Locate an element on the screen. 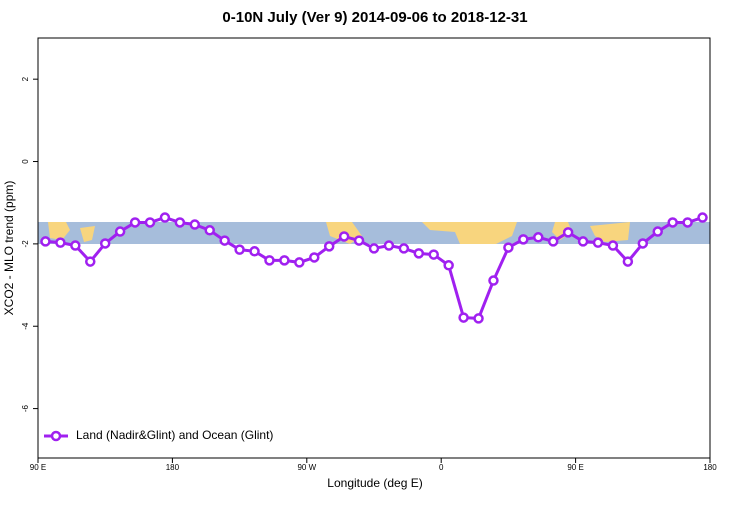 This screenshot has height=505, width=750. y-tick-label: -2 is located at coordinates (25, 244).